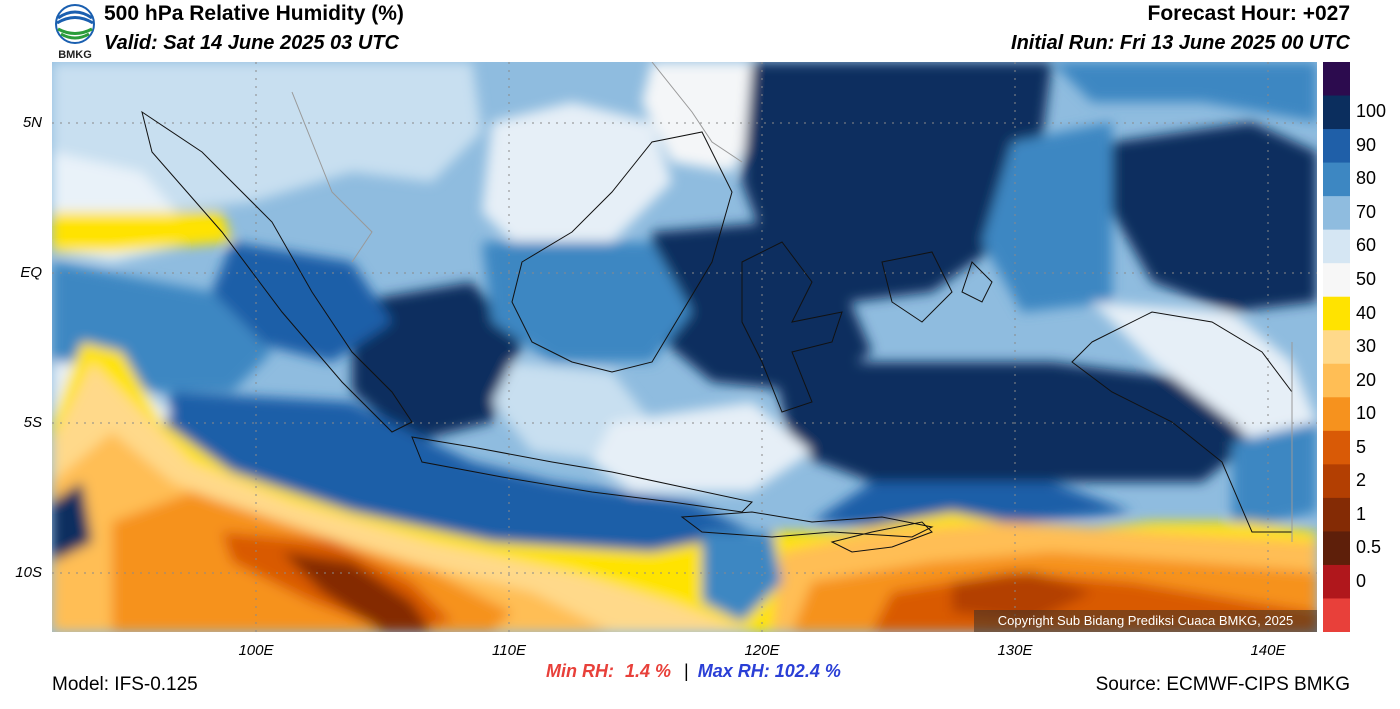 This screenshot has height=709, width=1400. Describe the element at coordinates (648, 671) in the screenshot. I see `min-rh-value: 1.4 %` at that location.